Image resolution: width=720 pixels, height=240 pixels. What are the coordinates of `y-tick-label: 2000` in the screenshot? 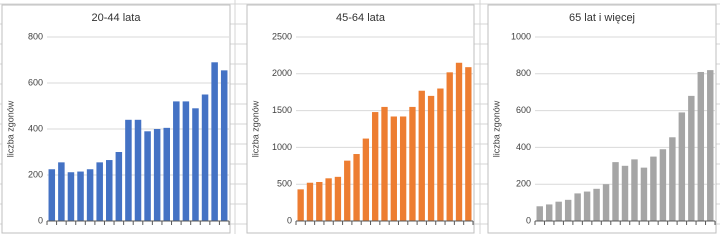 It's located at (282, 73).